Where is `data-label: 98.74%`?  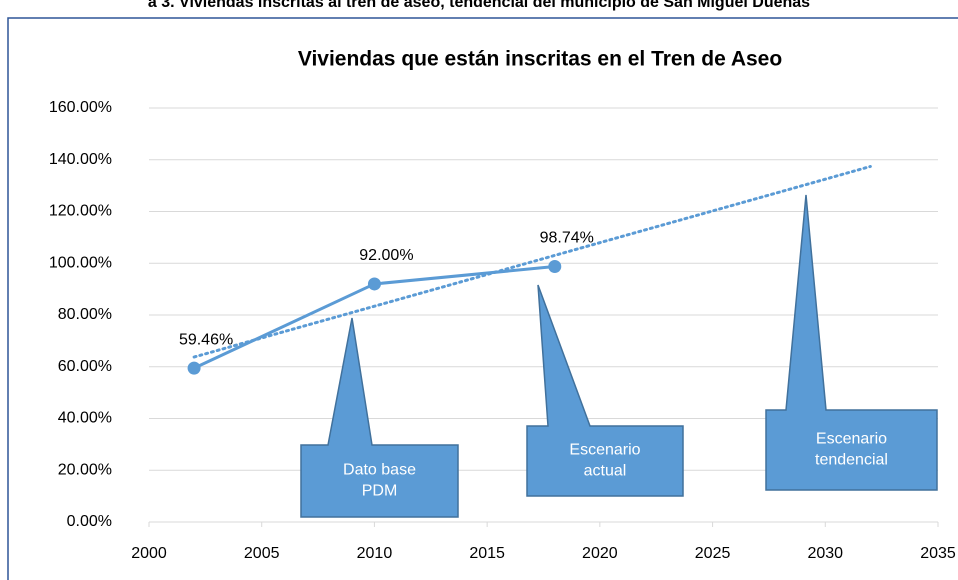
data-label: 98.74% is located at coordinates (567, 238).